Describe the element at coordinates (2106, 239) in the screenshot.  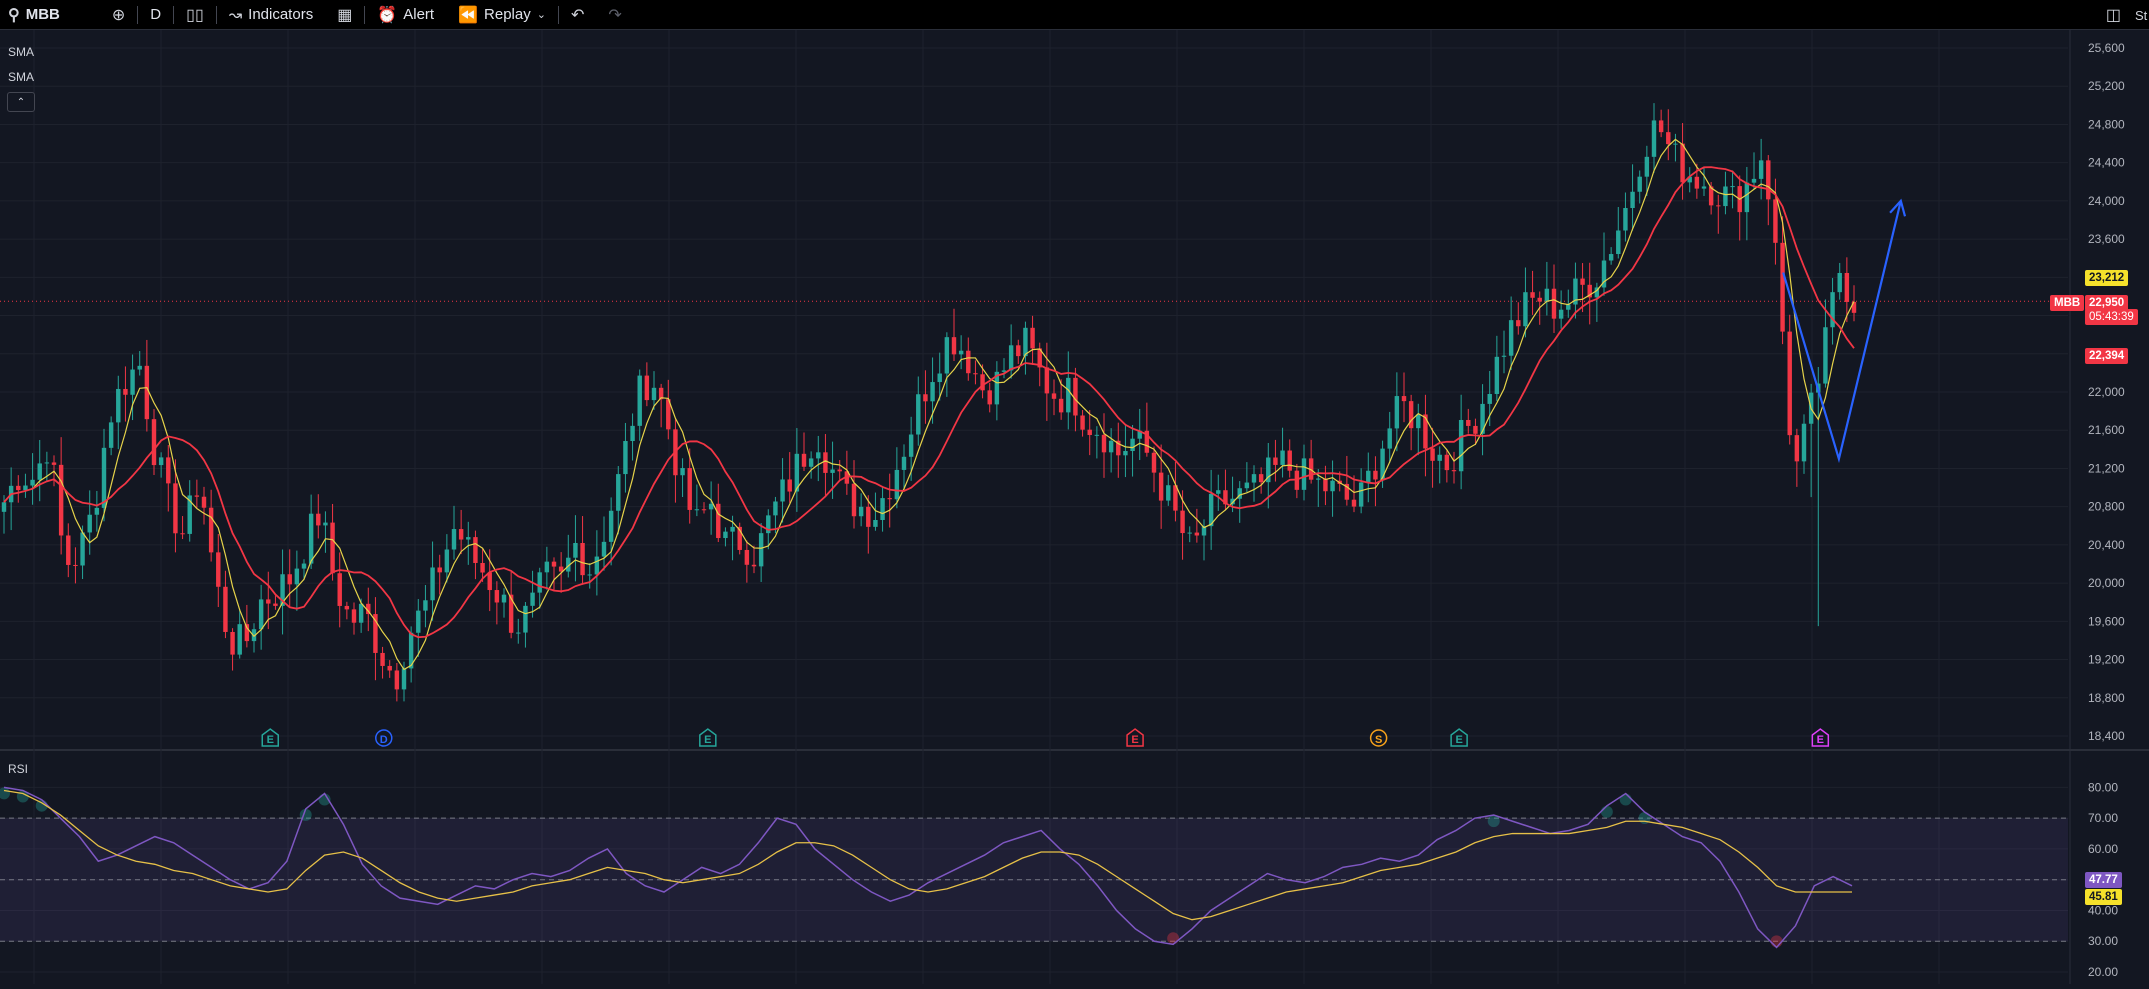
I see `price-tick-label: 23,600` at that location.